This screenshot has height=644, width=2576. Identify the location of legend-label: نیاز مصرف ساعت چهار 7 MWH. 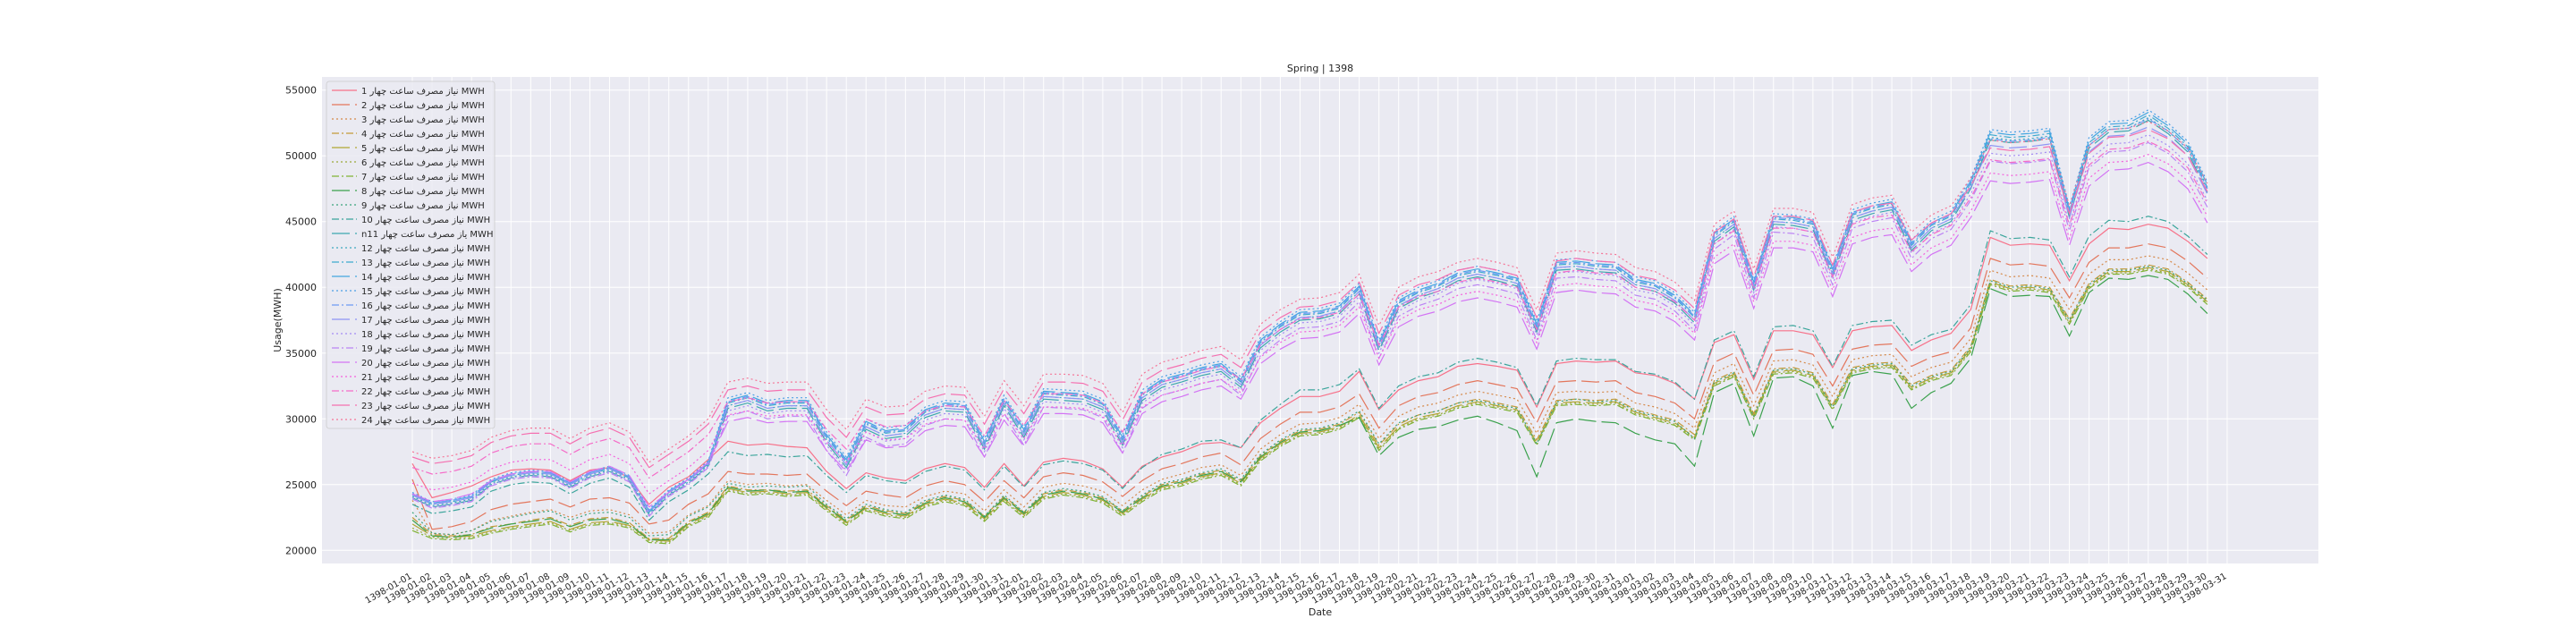
(423, 177).